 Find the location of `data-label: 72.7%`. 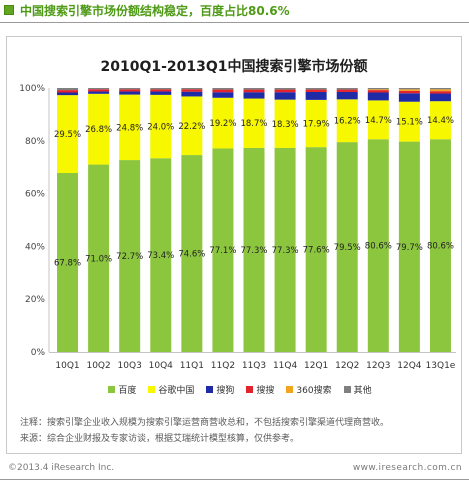

data-label: 72.7% is located at coordinates (129, 257).